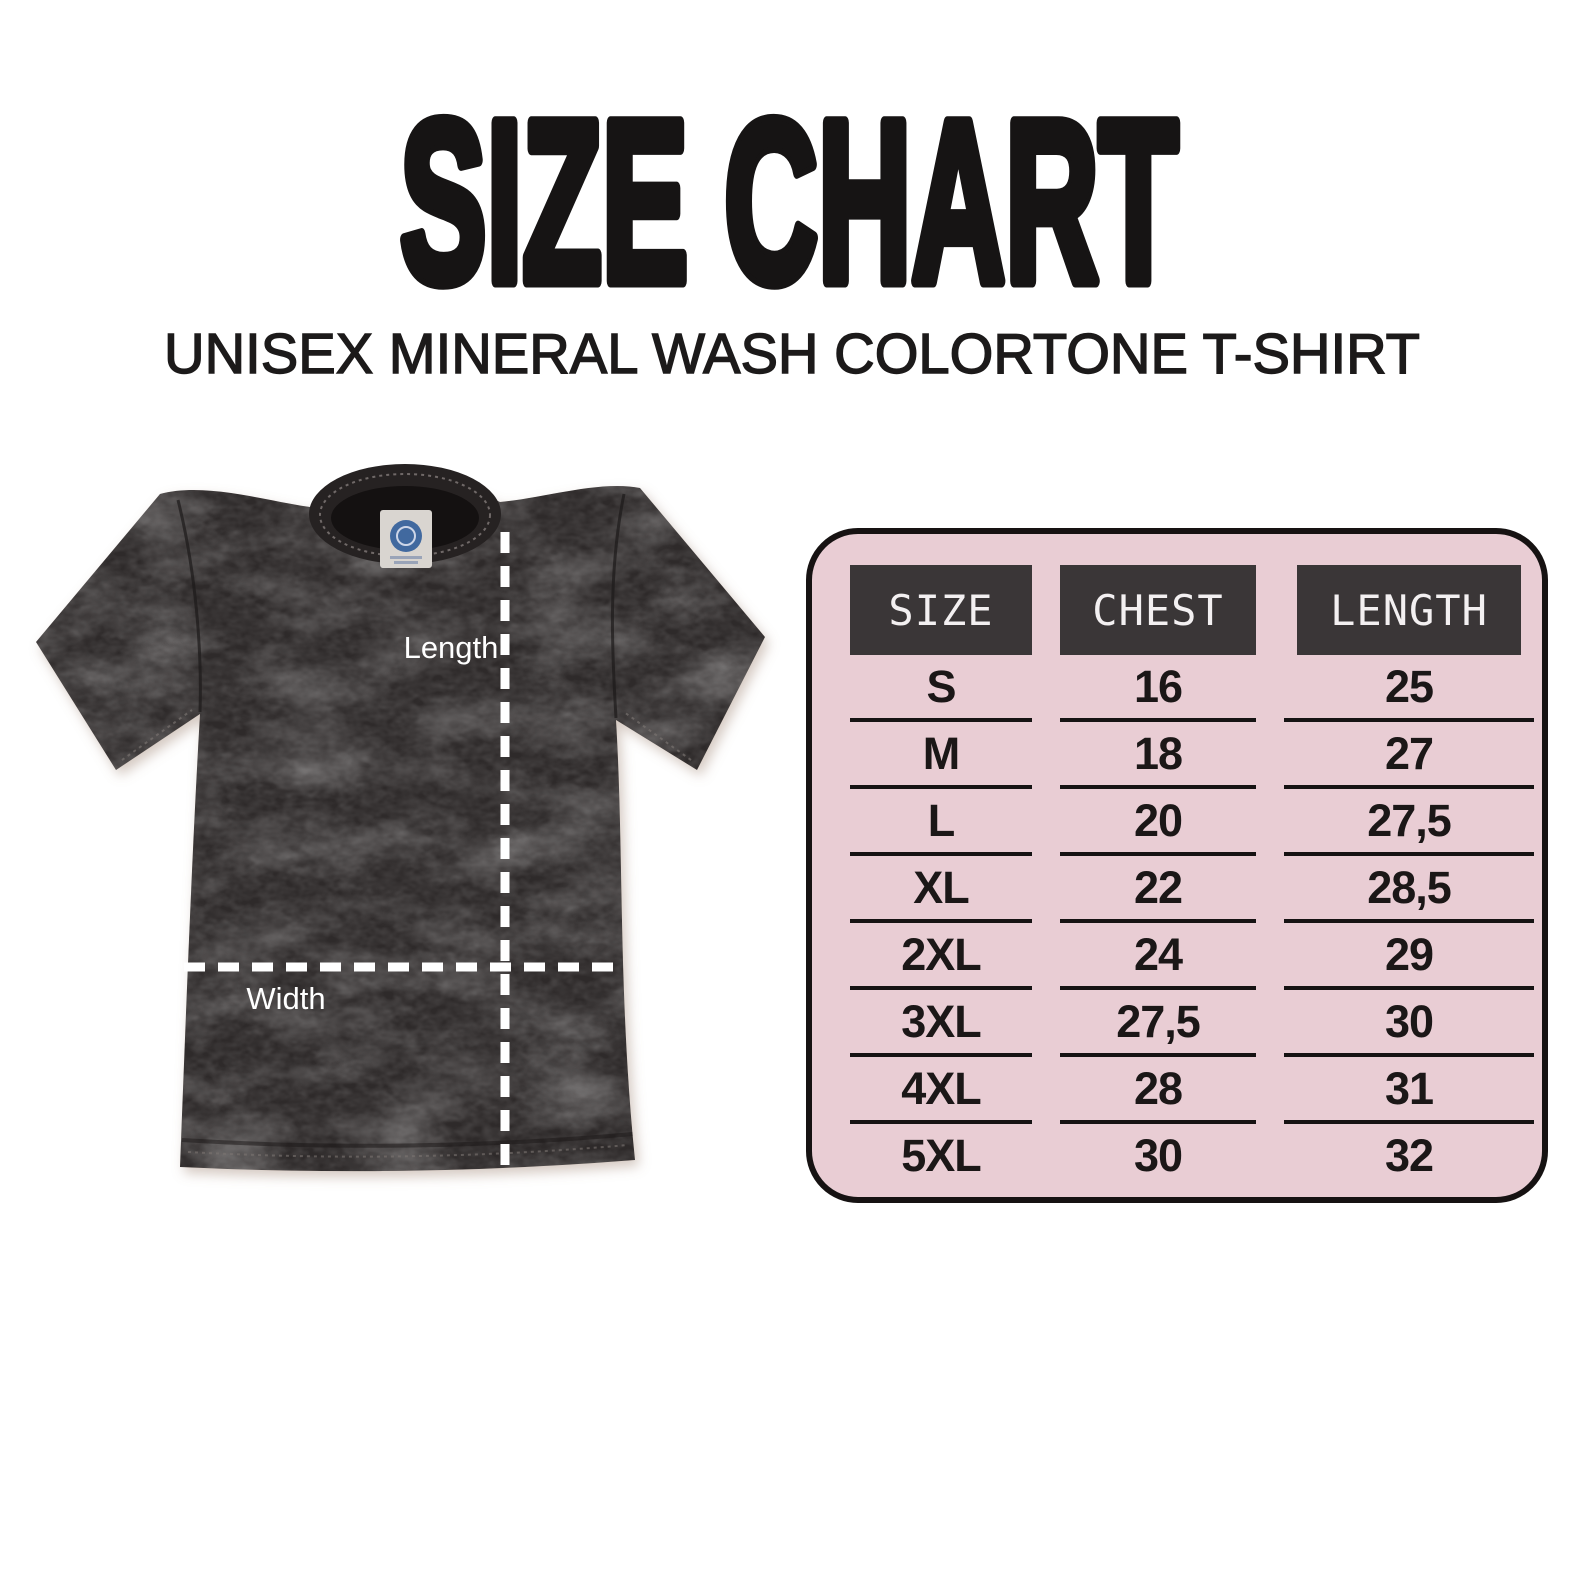  What do you see at coordinates (1409, 822) in the screenshot?
I see `length-cell: 27,5` at bounding box center [1409, 822].